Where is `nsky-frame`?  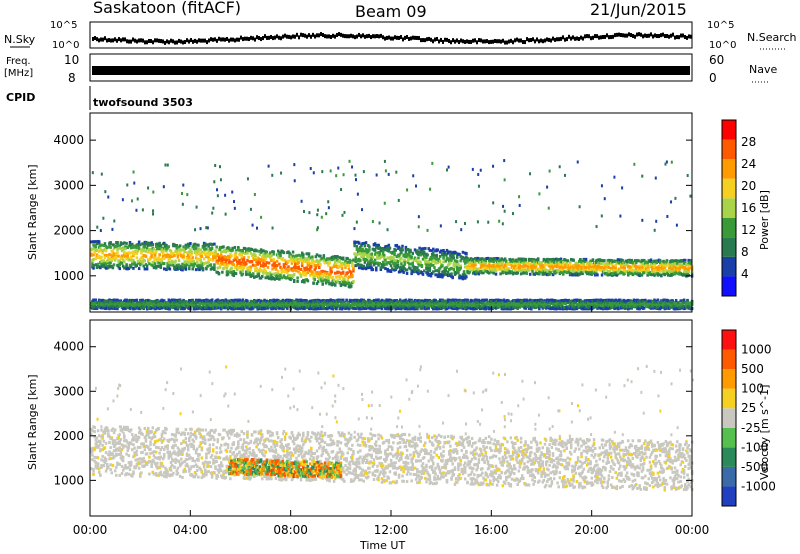
nsky-frame is located at coordinates (391, 35).